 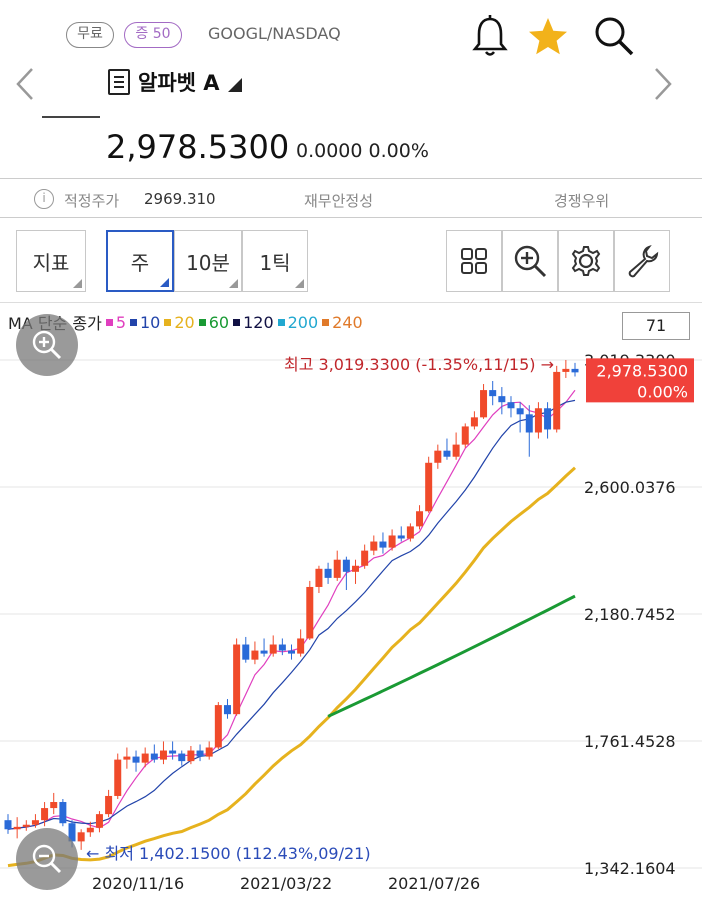 What do you see at coordinates (451, 656) in the screenshot?
I see `ma60-line` at bounding box center [451, 656].